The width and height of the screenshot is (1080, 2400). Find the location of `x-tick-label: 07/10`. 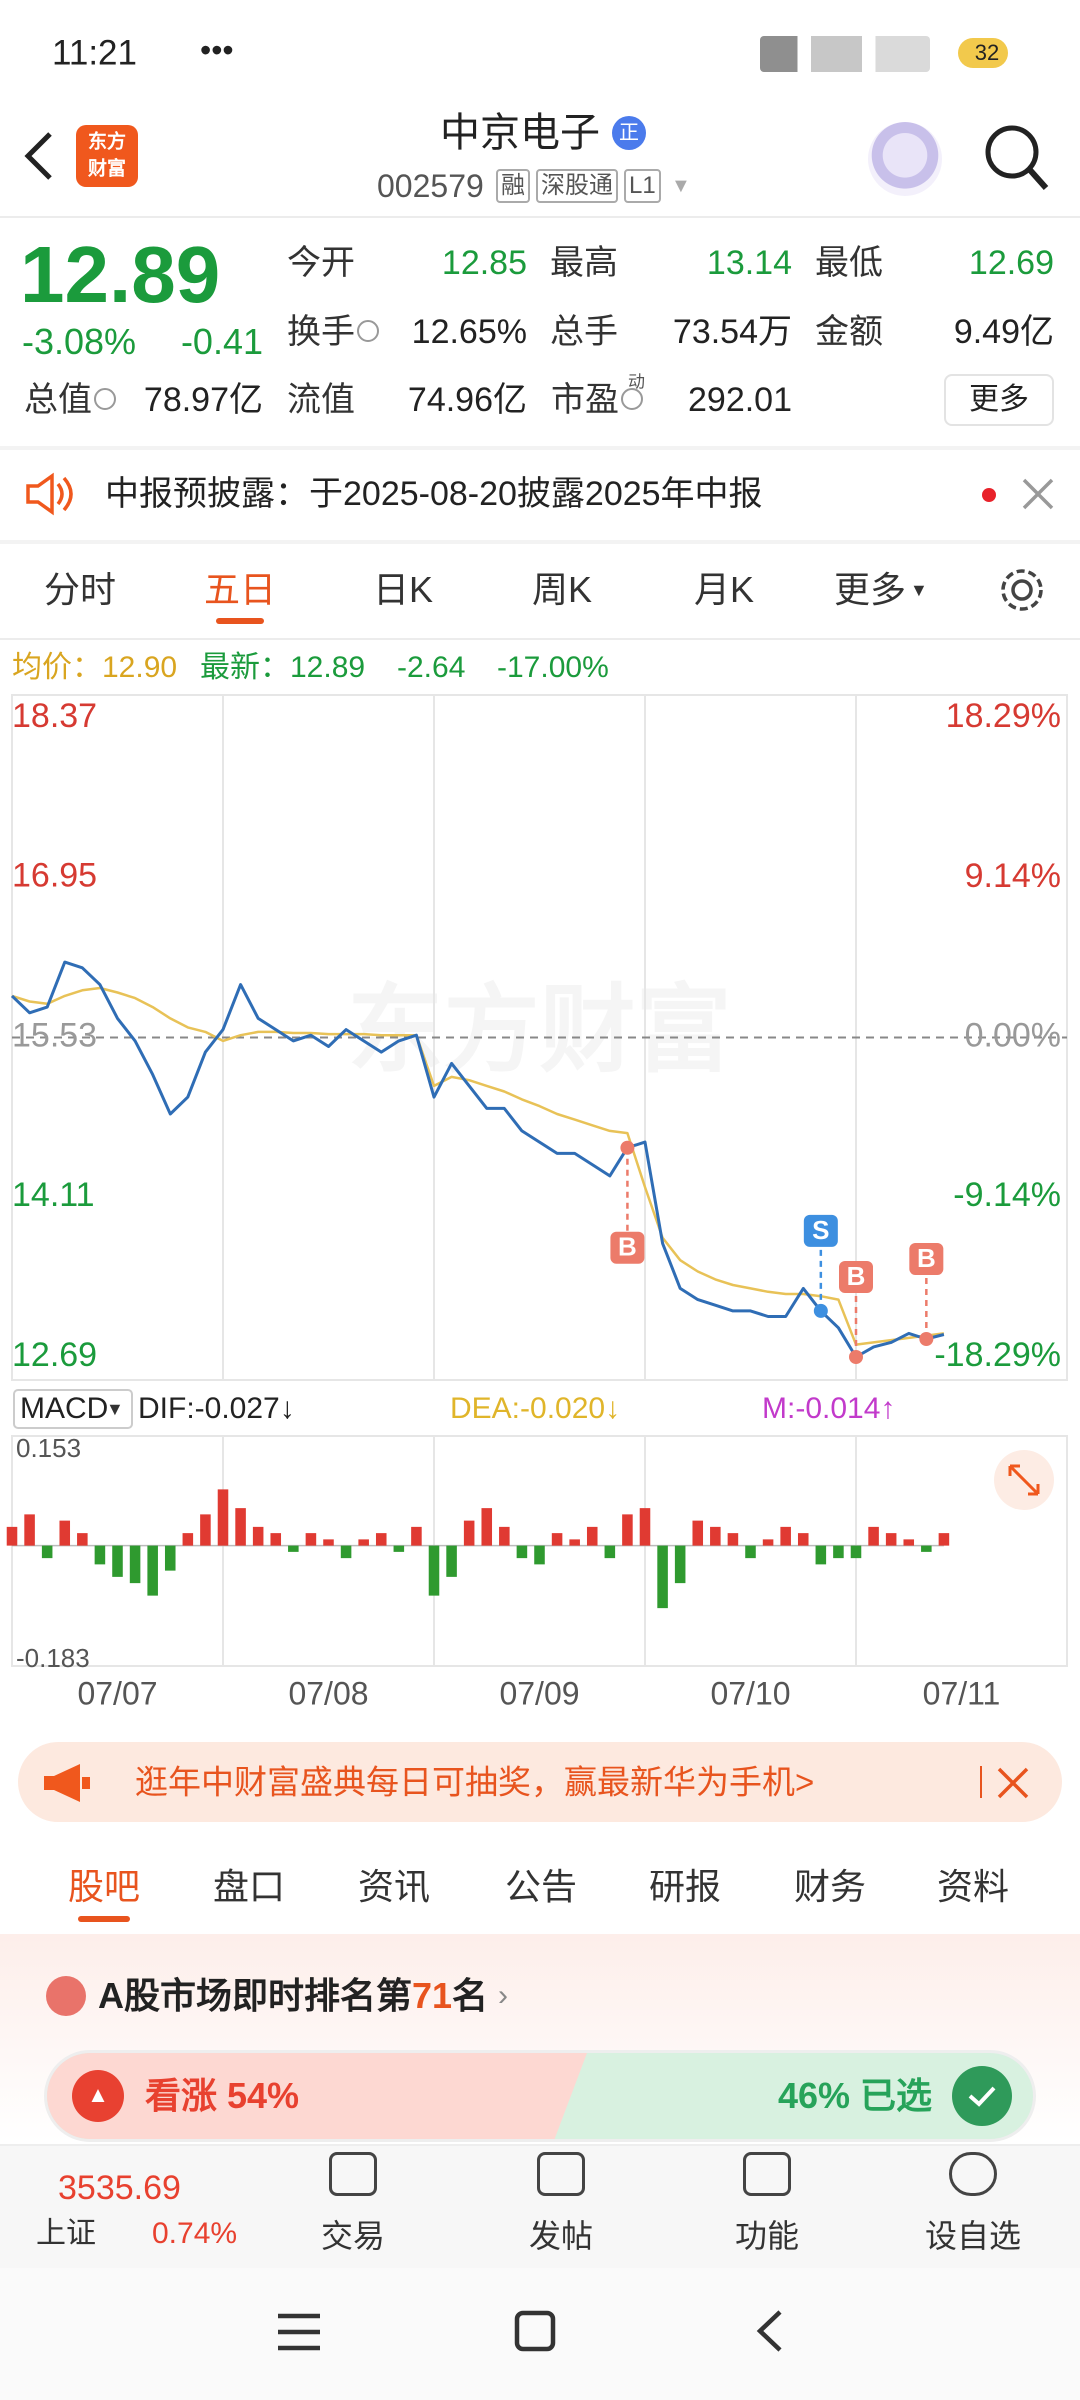

x-tick-label: 07/10 is located at coordinates (750, 1693).